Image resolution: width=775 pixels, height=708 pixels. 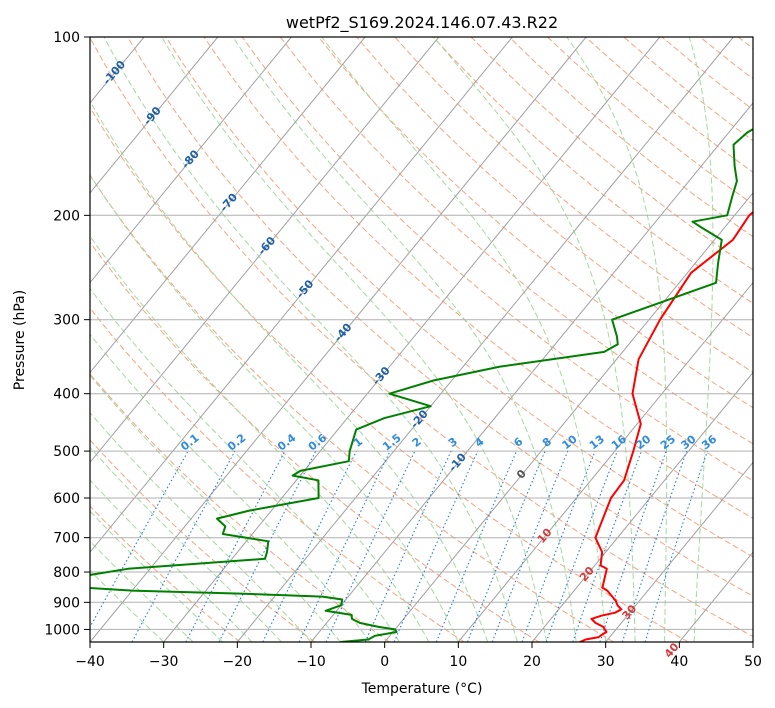 I want to click on mixing-ratio-label: 0.2, so click(x=236, y=442).